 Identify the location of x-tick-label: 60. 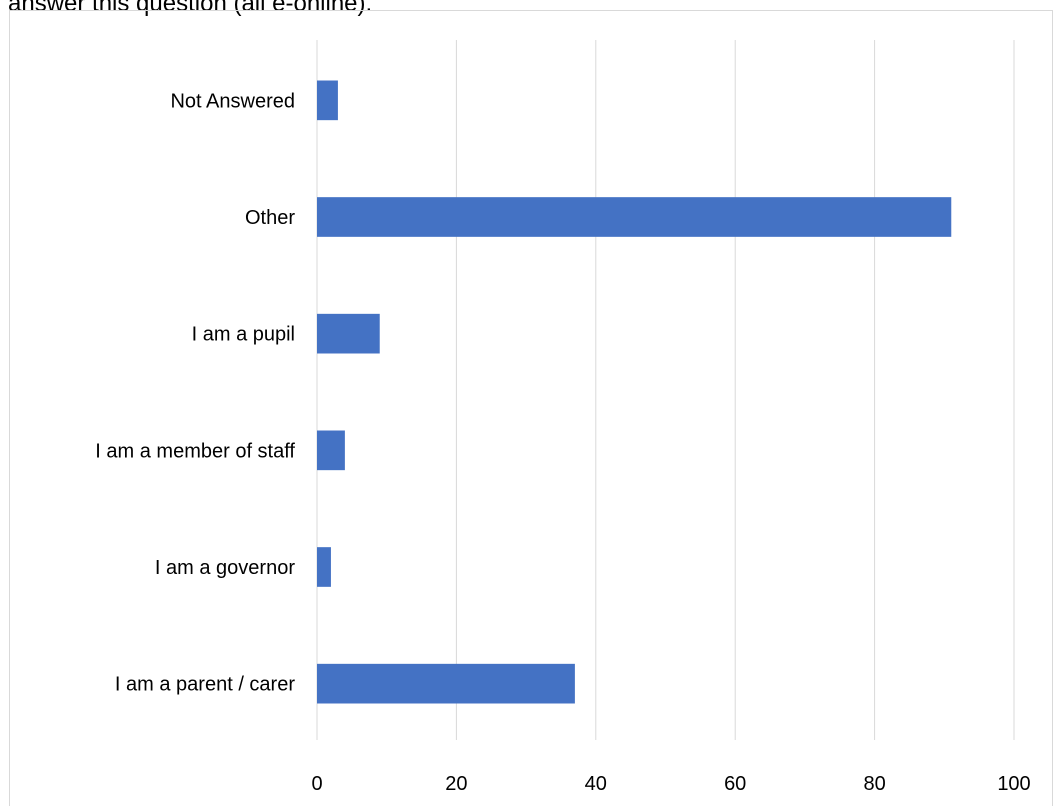
(735, 784).